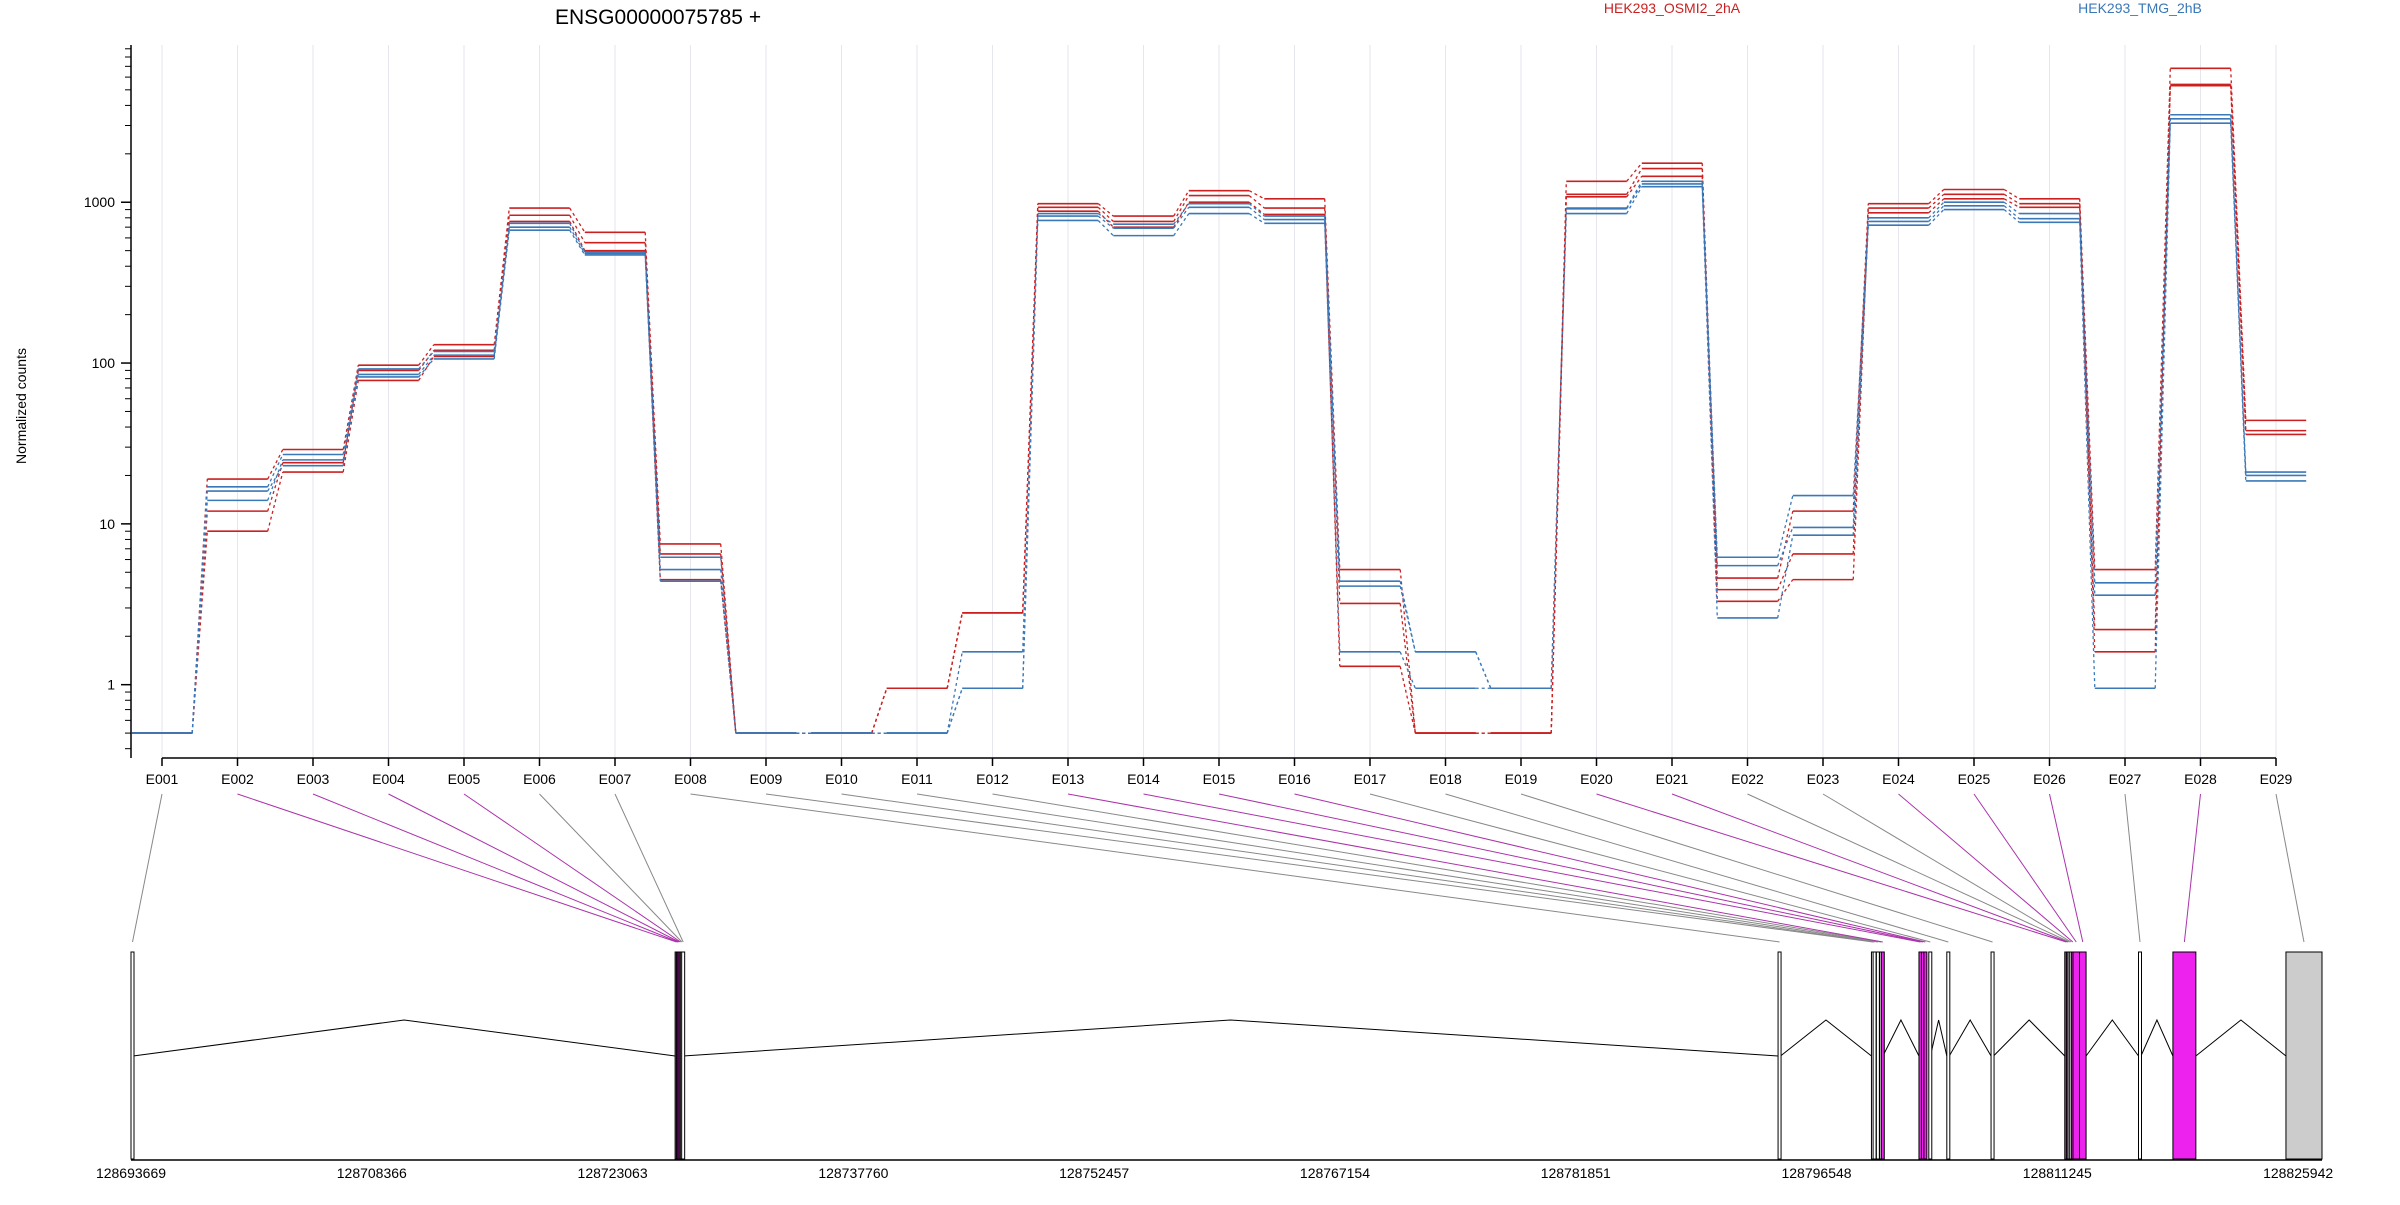 This screenshot has width=2400, height=1205. What do you see at coordinates (2184, 1055) in the screenshot?
I see `exon-bin-E028` at bounding box center [2184, 1055].